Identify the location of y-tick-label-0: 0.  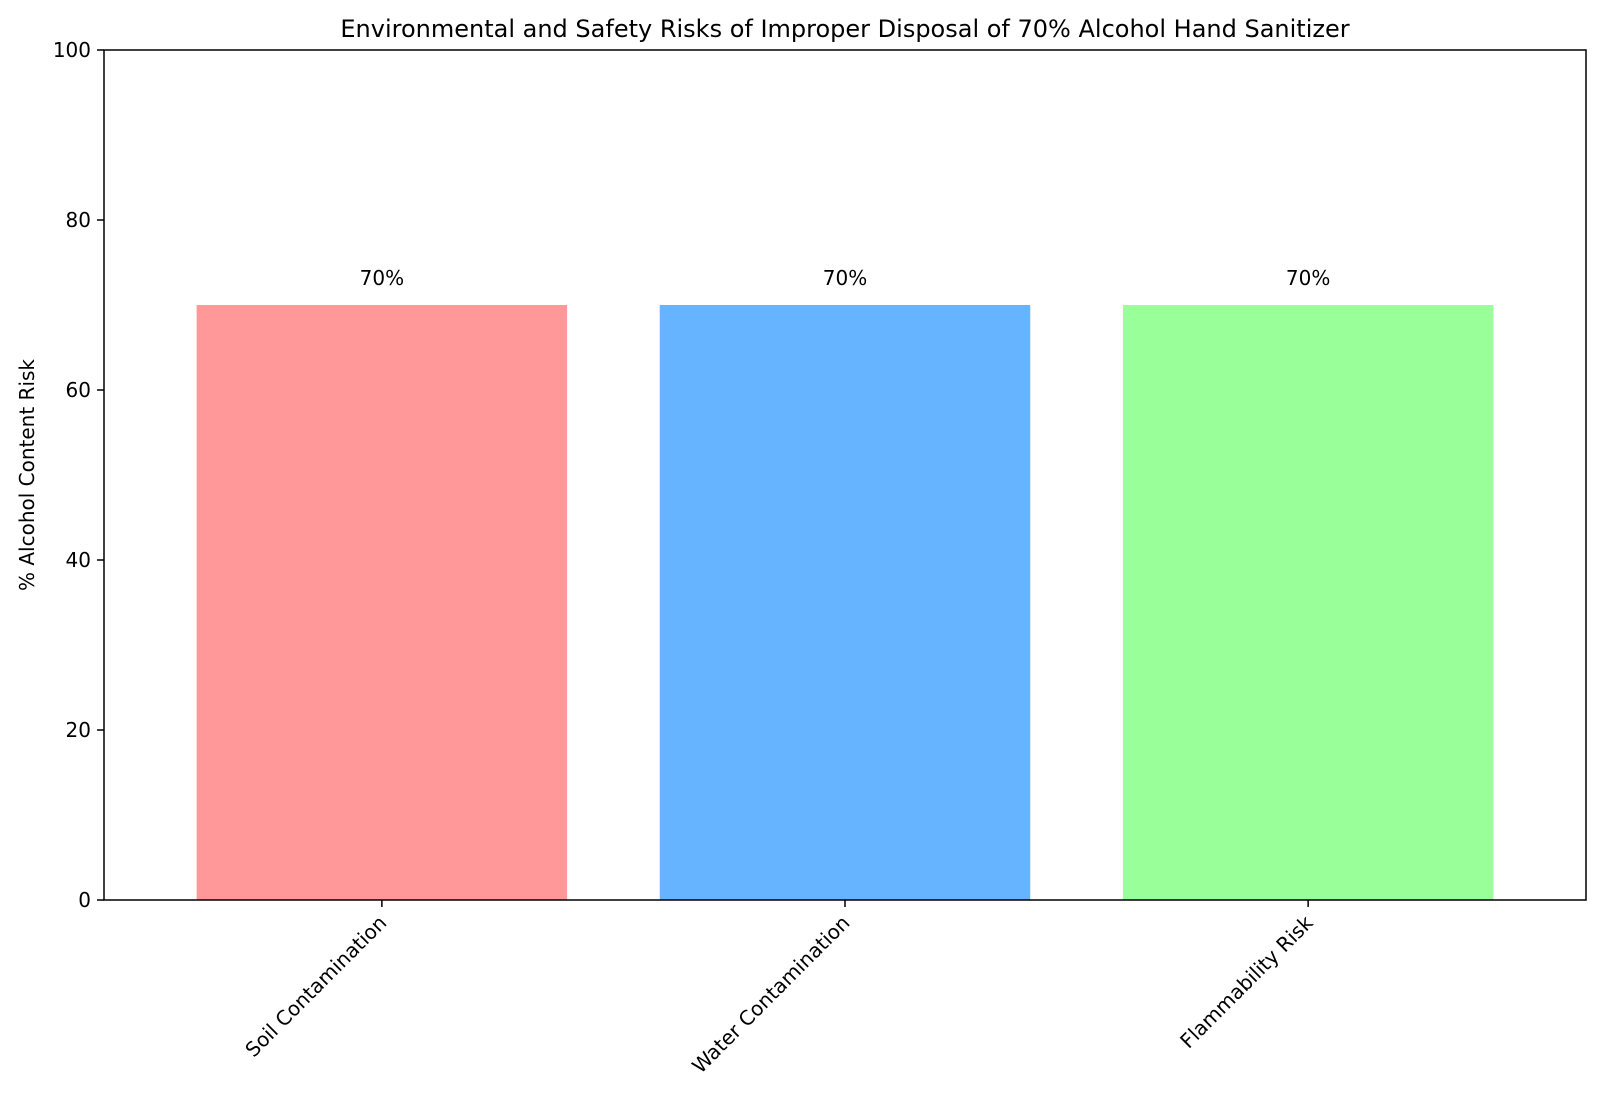
(84, 900).